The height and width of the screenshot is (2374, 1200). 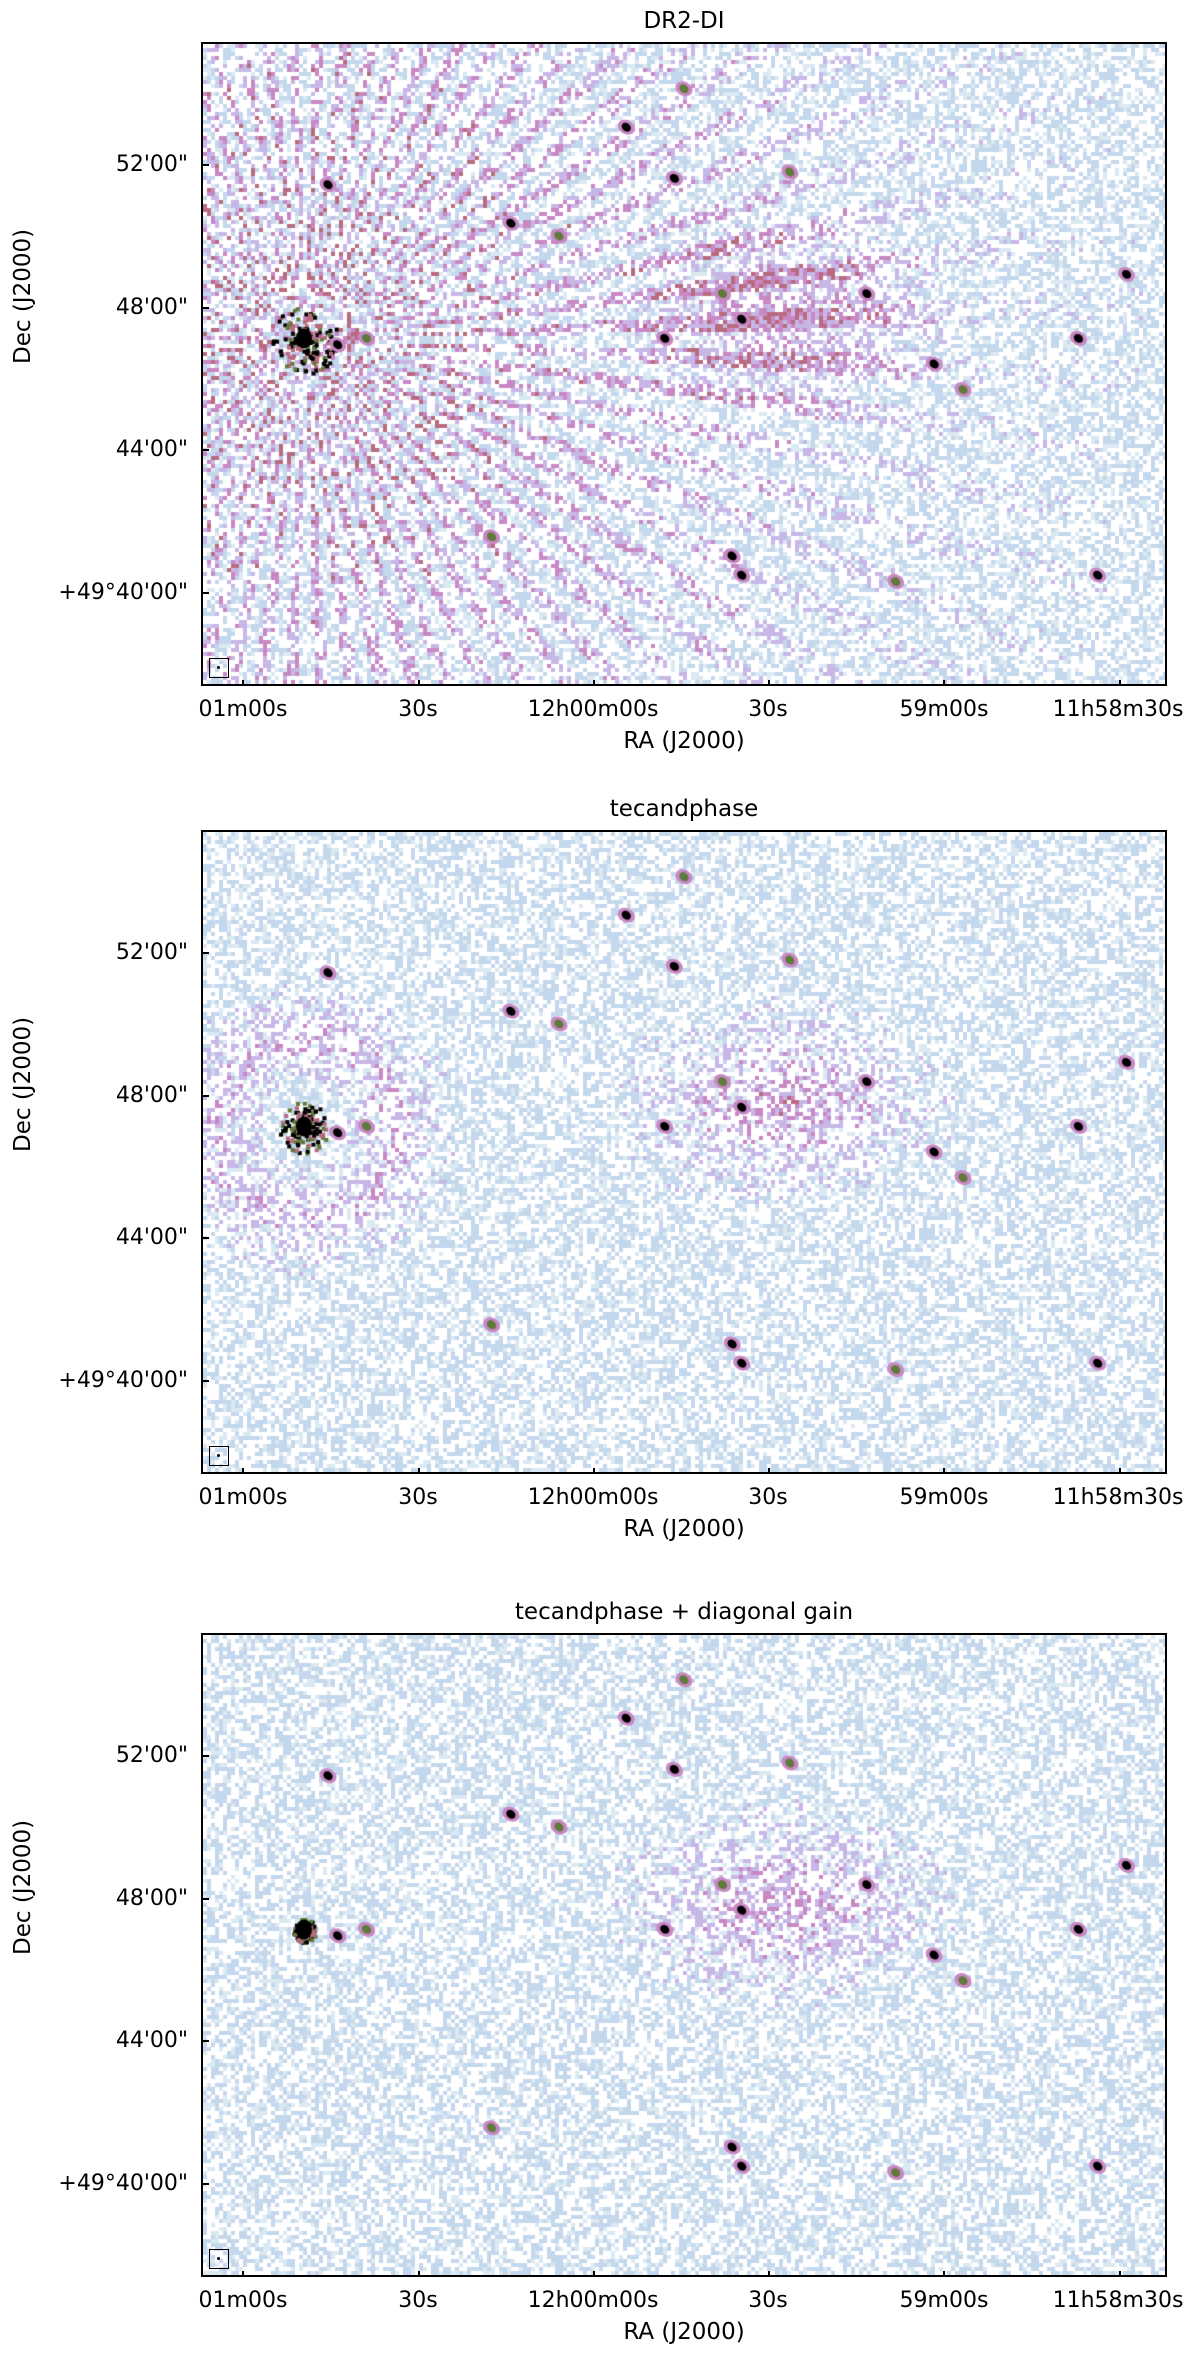 What do you see at coordinates (684, 809) in the screenshot?
I see `panel-title: tecandphase` at bounding box center [684, 809].